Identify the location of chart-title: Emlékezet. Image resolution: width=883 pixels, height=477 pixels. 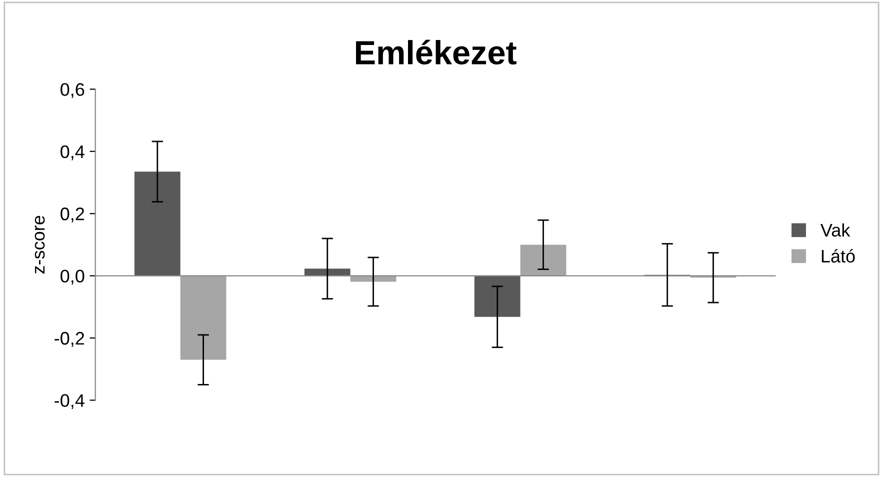
(436, 52).